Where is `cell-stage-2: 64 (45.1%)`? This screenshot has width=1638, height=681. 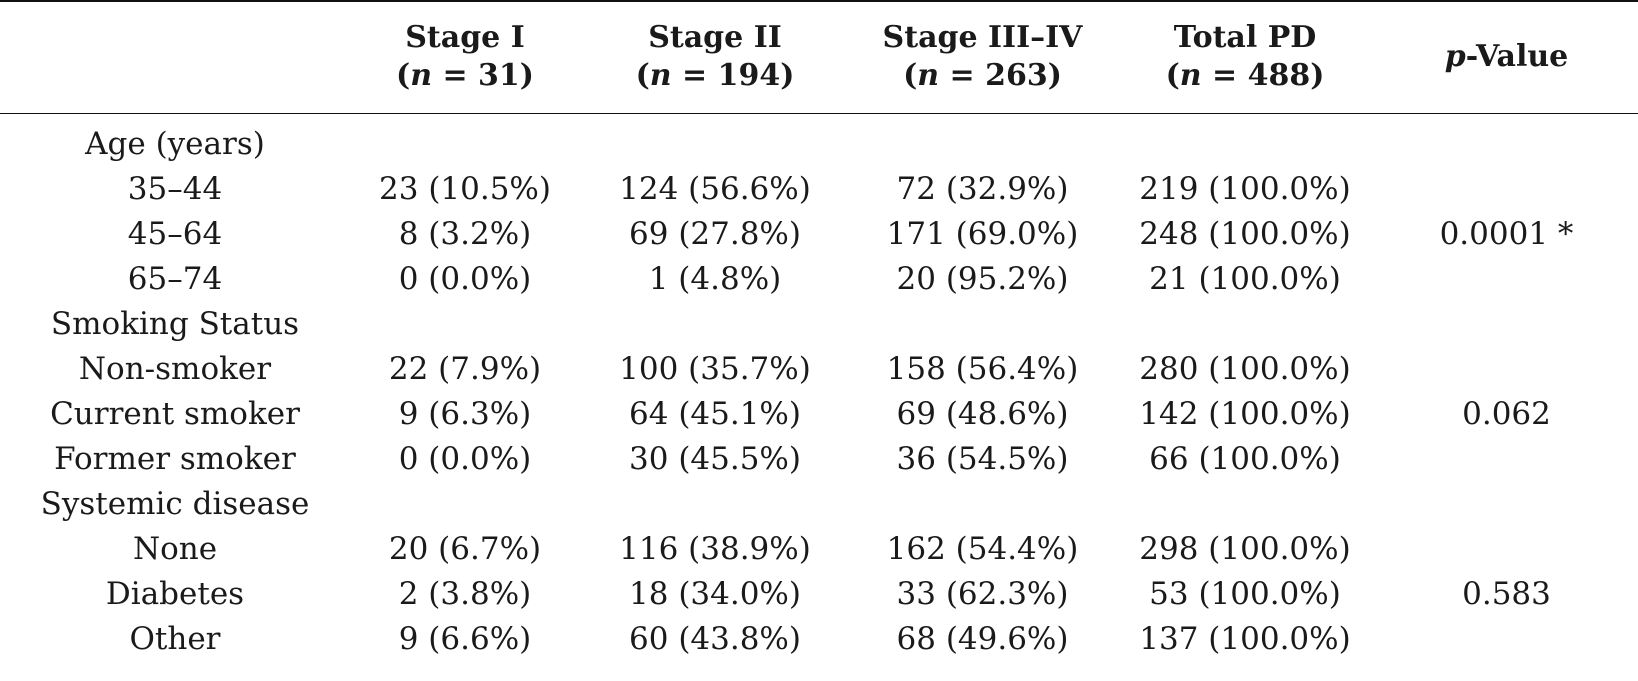 cell-stage-2: 64 (45.1%) is located at coordinates (715, 413).